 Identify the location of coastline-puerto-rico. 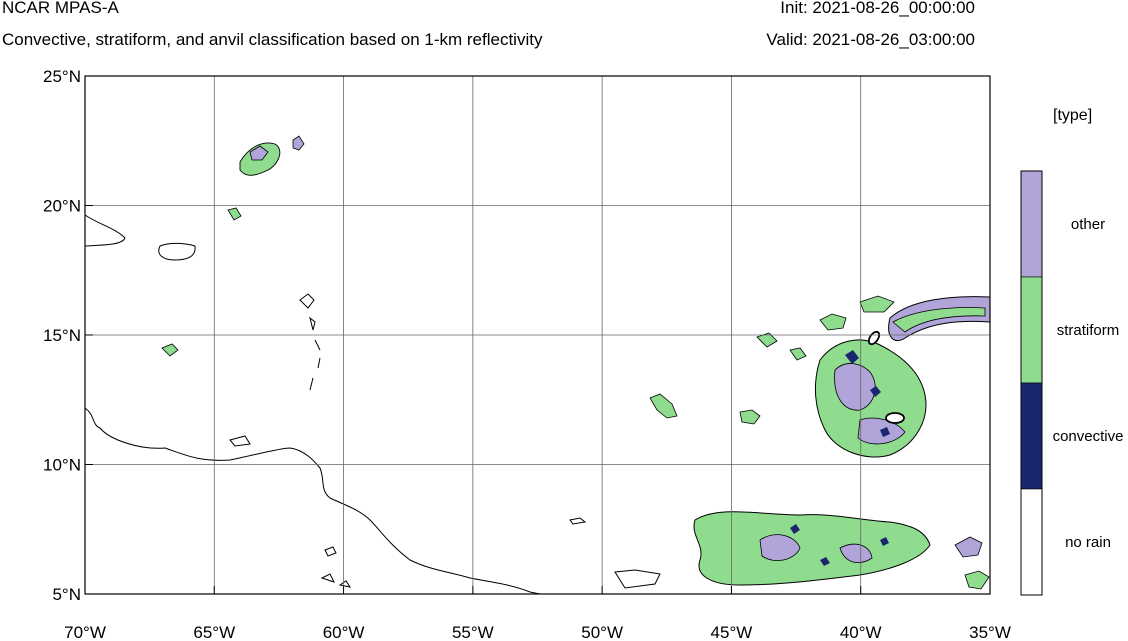
(177, 251).